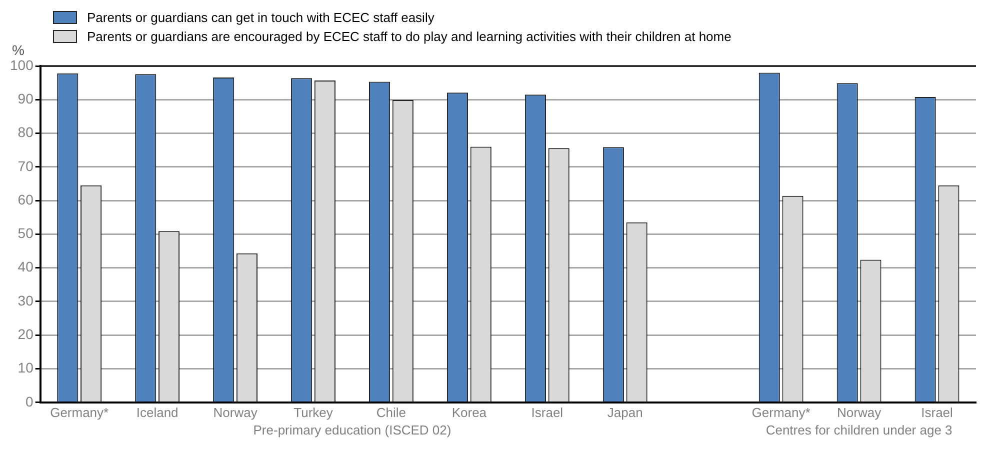  What do you see at coordinates (352, 430) in the screenshot?
I see `text: Pre-primary education (ISCED 02)` at bounding box center [352, 430].